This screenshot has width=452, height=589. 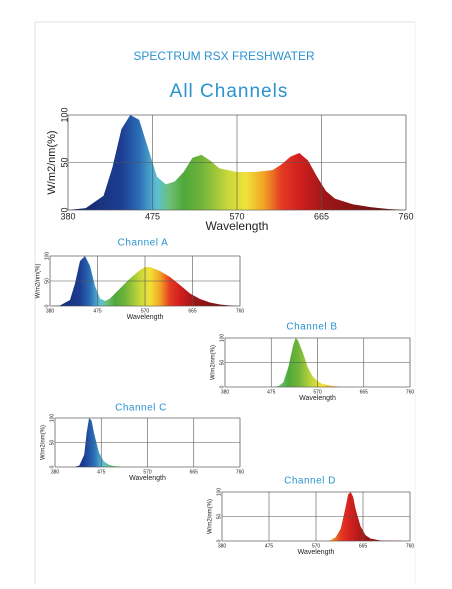 I want to click on chart-title: All Channels, so click(x=229, y=91).